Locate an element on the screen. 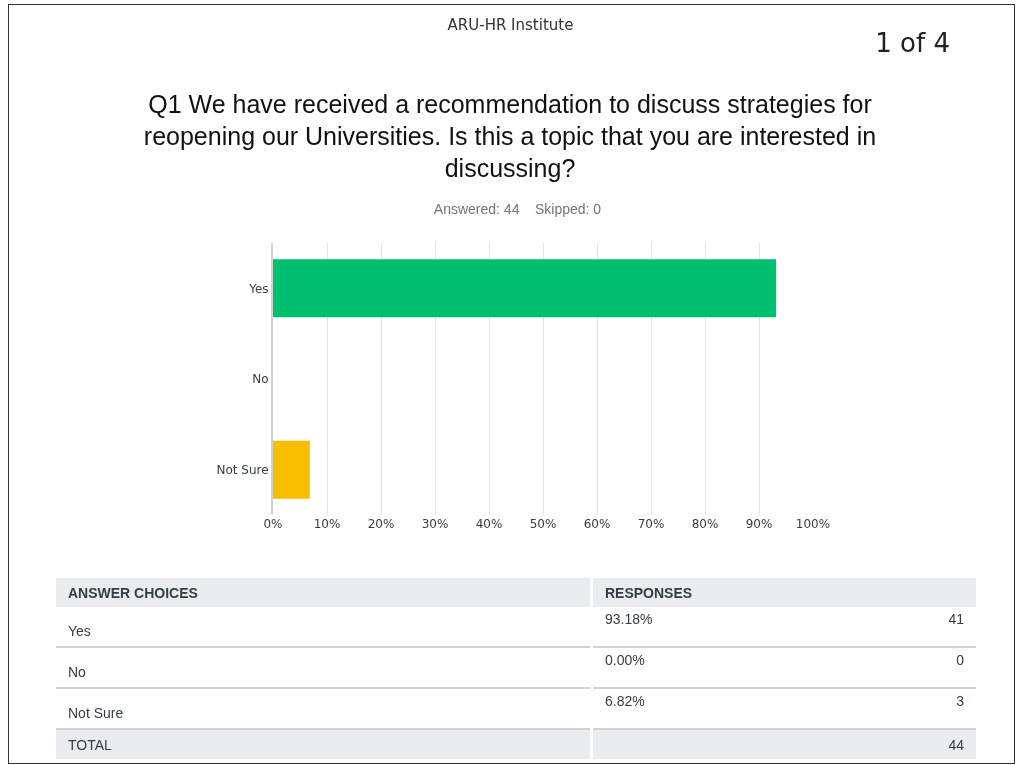 The height and width of the screenshot is (765, 1021). text: 0 is located at coordinates (908, 667).